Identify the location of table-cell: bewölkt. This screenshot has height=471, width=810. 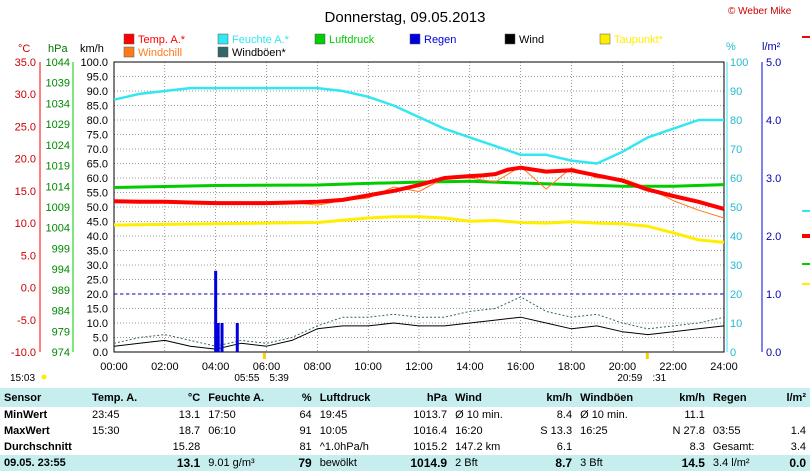
(354, 463).